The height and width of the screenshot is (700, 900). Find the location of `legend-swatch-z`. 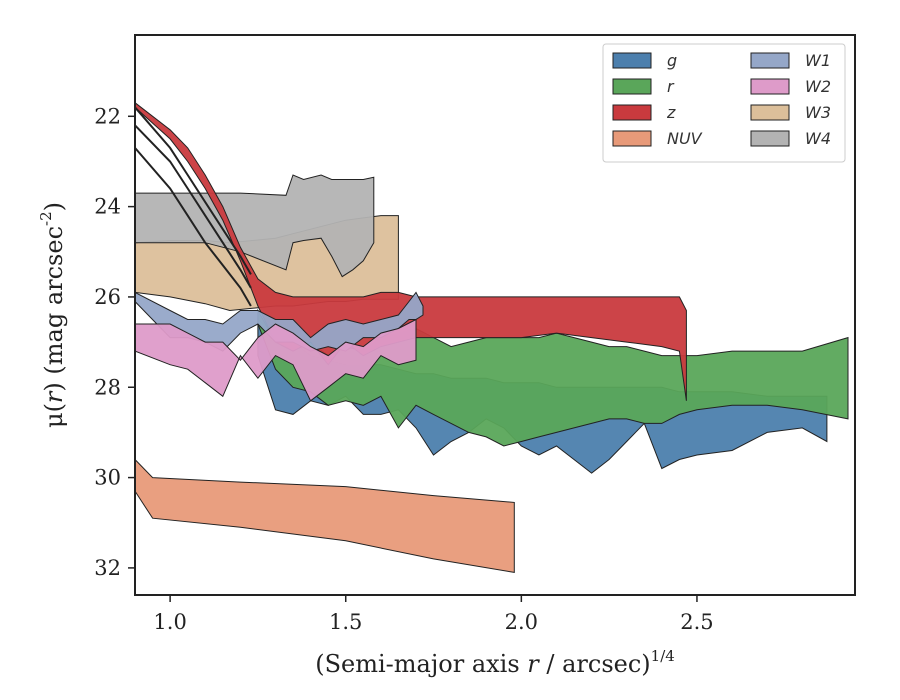

legend-swatch-z is located at coordinates (632, 112).